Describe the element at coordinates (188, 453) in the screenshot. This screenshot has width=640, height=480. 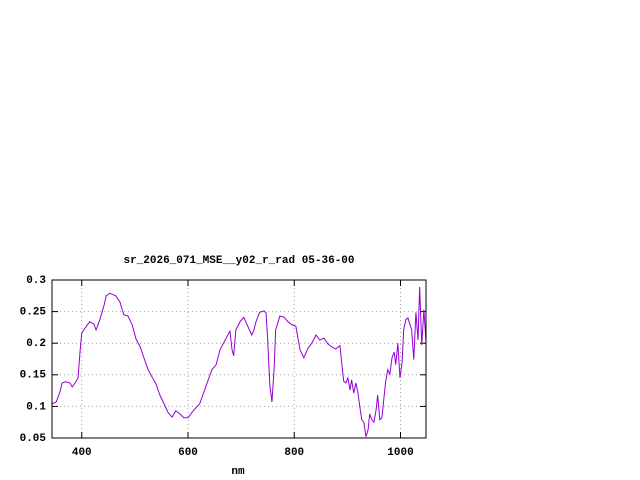
I see `x-tick-label: 600` at that location.